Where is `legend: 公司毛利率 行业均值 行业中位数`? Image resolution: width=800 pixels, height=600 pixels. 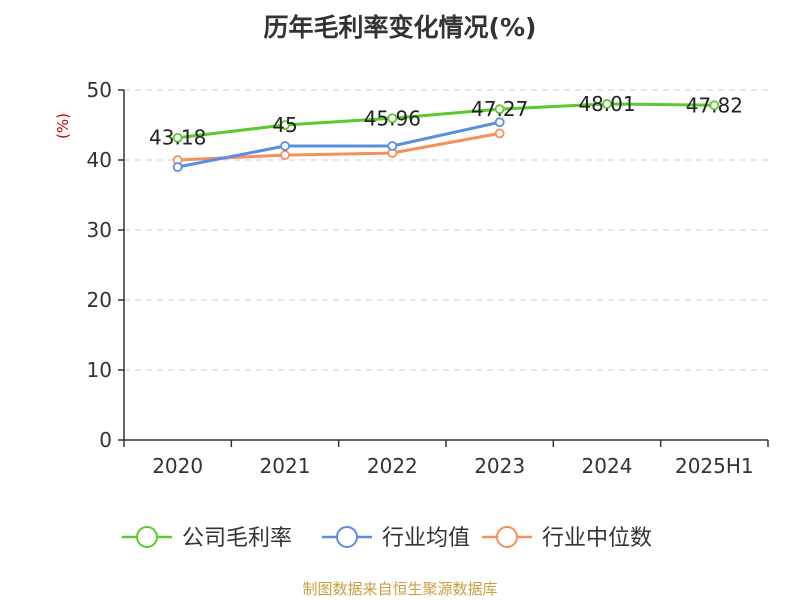 legend: 公司毛利率 行业均值 行业中位数 is located at coordinates (387, 538).